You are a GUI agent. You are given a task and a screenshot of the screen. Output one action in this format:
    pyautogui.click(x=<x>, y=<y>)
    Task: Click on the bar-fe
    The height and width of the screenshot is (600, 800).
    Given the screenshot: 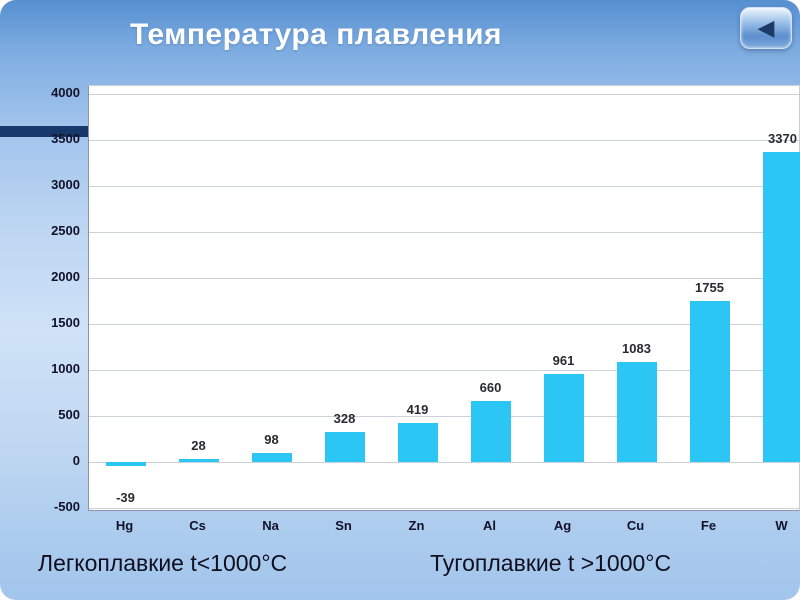 What is the action you would take?
    pyautogui.click(x=709, y=381)
    